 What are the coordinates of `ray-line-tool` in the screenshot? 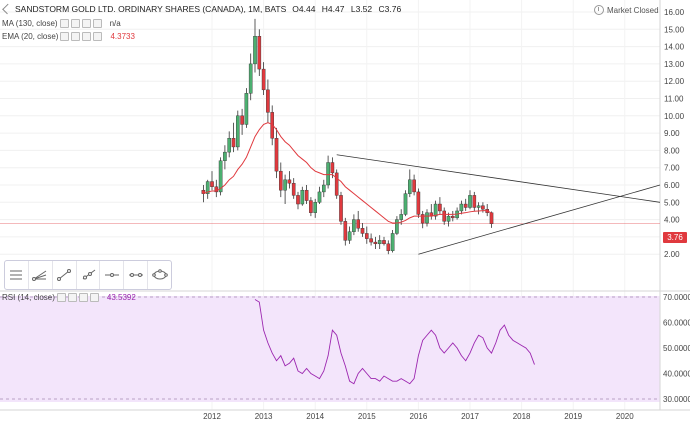 It's located at (89, 275).